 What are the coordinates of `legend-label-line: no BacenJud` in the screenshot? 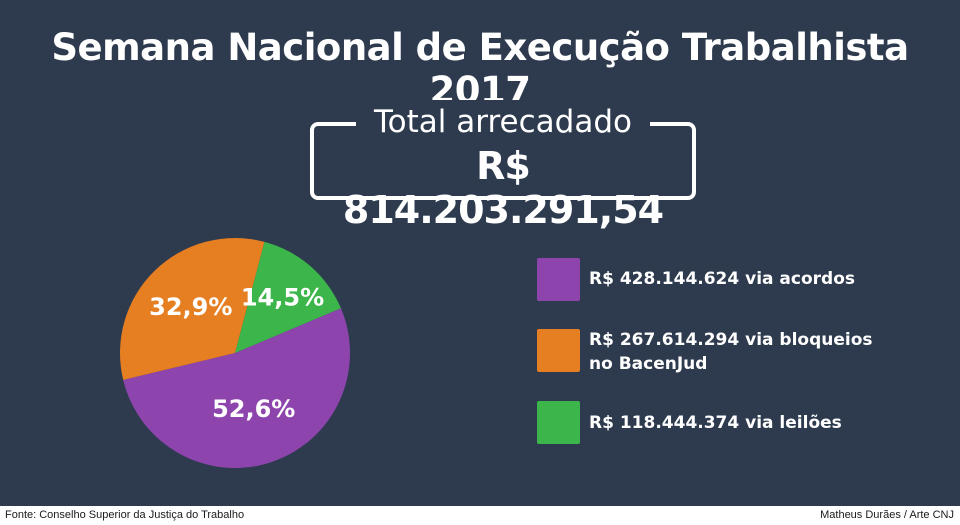 It's located at (648, 364).